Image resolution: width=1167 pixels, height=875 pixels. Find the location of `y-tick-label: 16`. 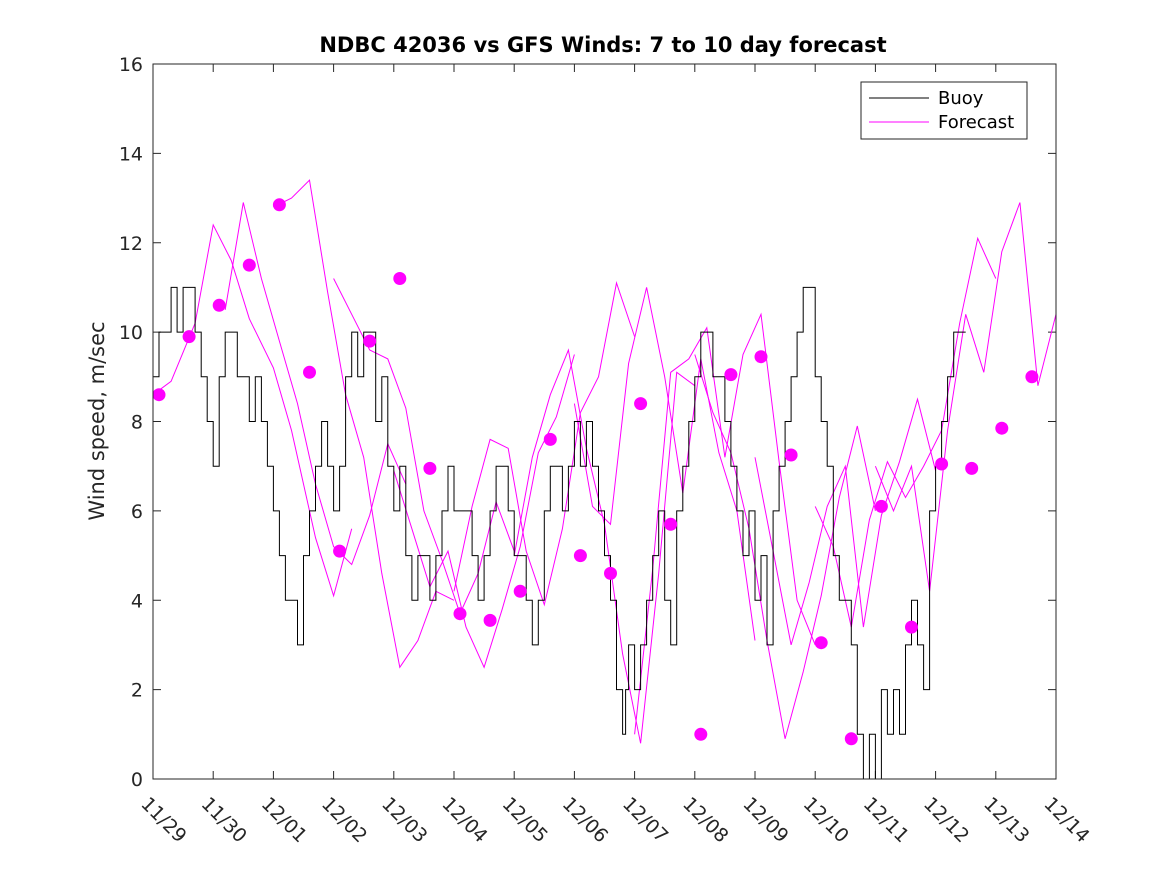

y-tick-label: 16 is located at coordinates (131, 65).